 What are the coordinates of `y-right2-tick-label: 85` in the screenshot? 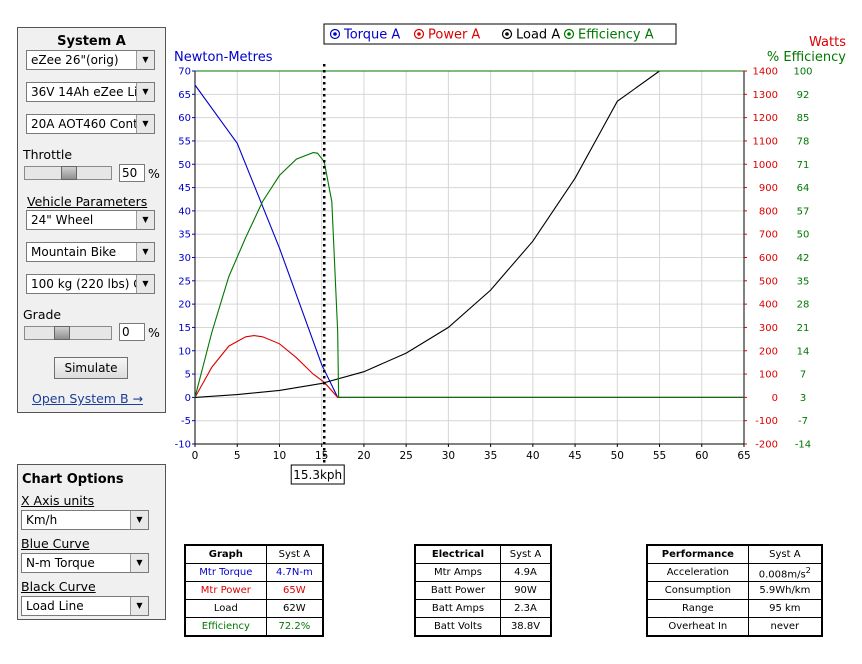 It's located at (803, 118).